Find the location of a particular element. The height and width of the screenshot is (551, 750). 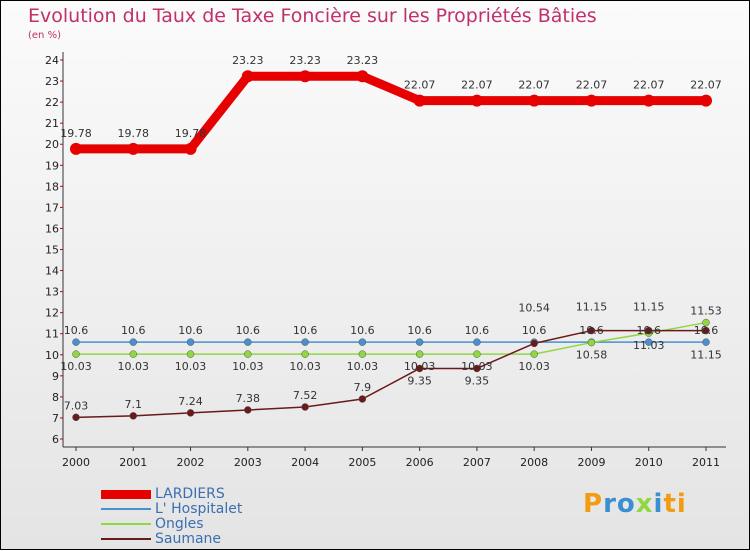

y-tick-label: 11 is located at coordinates (52, 334).